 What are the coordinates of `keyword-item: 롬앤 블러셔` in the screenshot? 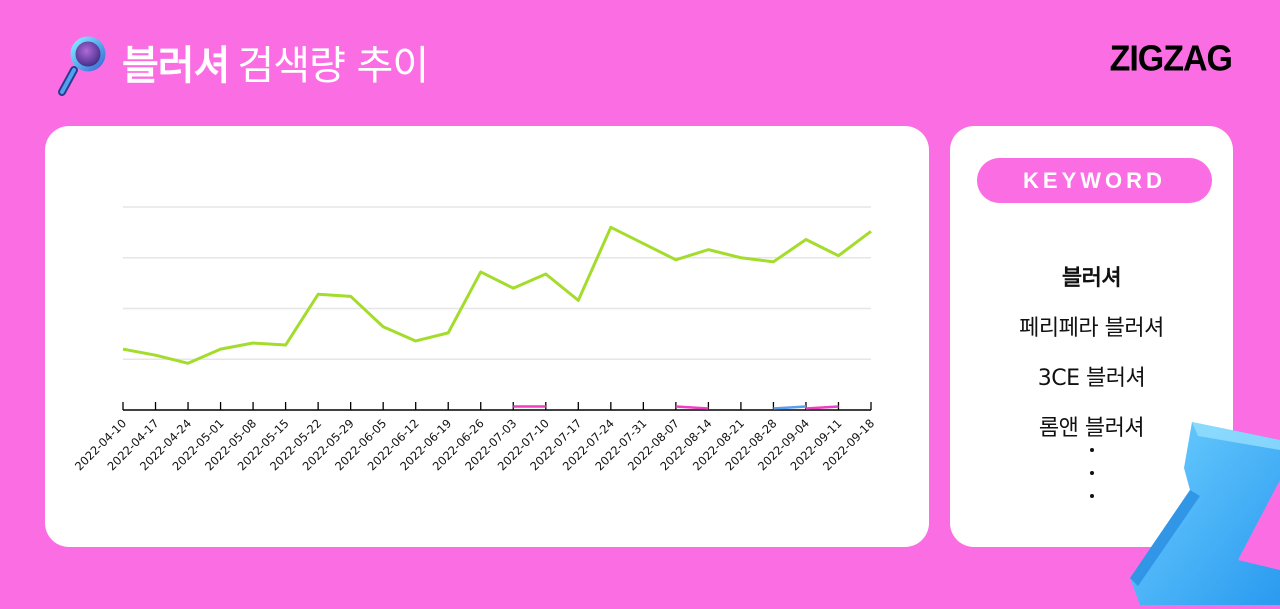 It's located at (1091, 428).